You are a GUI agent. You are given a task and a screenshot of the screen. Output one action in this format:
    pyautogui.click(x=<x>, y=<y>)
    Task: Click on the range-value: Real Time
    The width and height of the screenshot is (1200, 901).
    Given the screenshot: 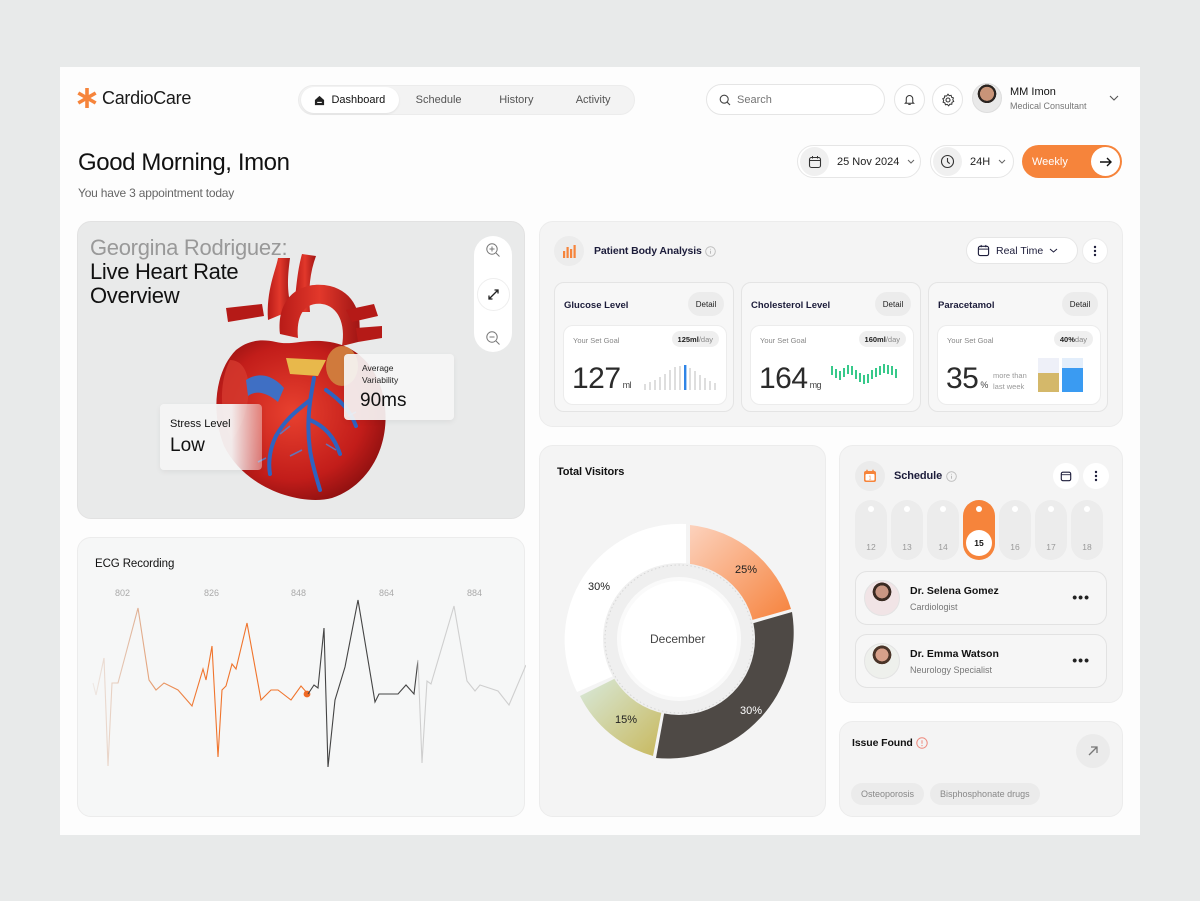 What is the action you would take?
    pyautogui.click(x=1020, y=250)
    